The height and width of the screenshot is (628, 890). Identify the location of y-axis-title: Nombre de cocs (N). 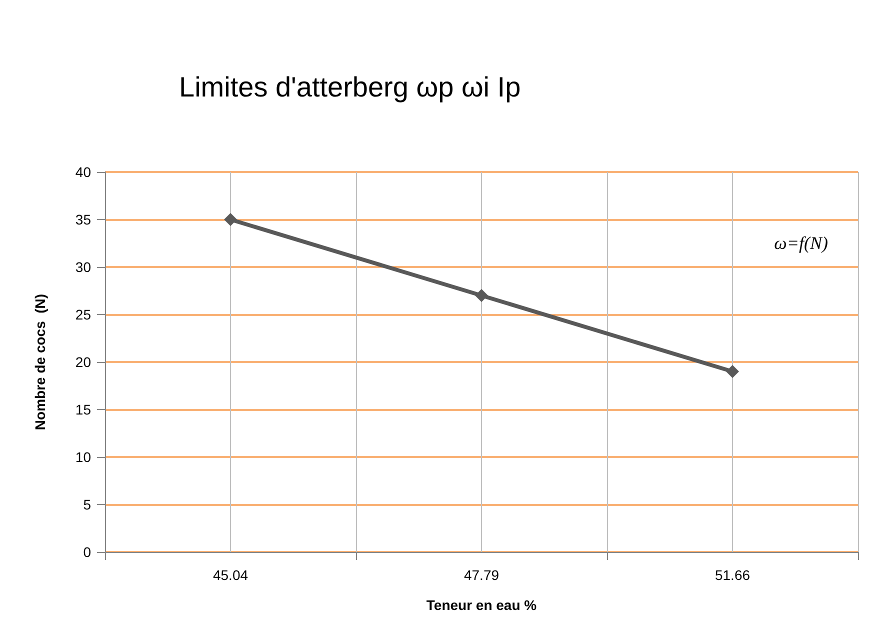
(40, 362).